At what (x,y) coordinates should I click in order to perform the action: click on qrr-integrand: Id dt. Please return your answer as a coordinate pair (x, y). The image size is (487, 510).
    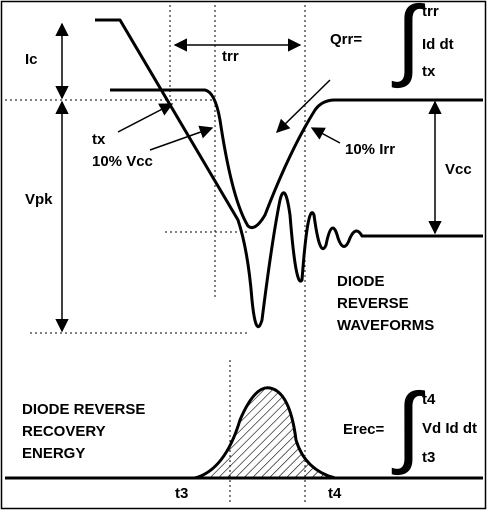
    Looking at the image, I should click on (438, 44).